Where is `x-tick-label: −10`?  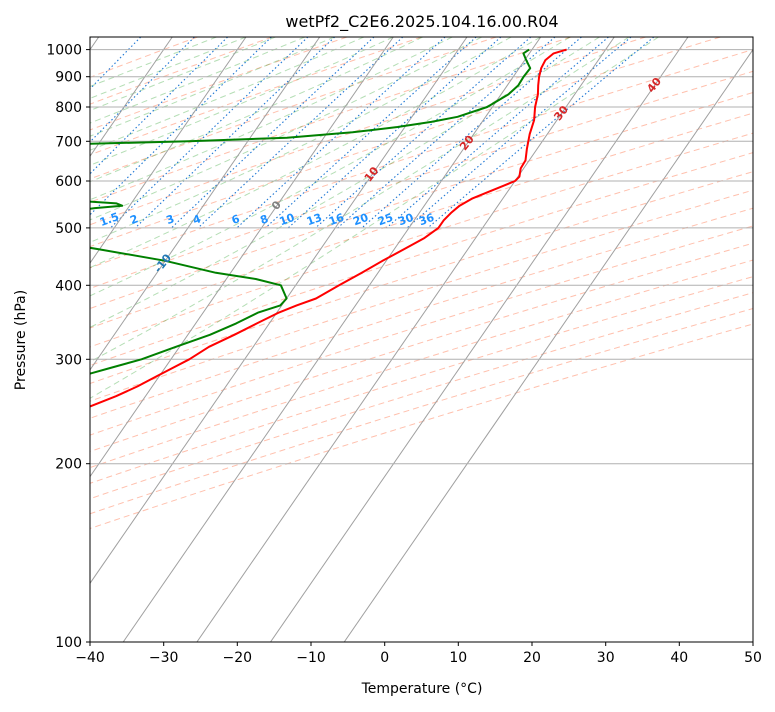
x-tick-label: −10 is located at coordinates (311, 658).